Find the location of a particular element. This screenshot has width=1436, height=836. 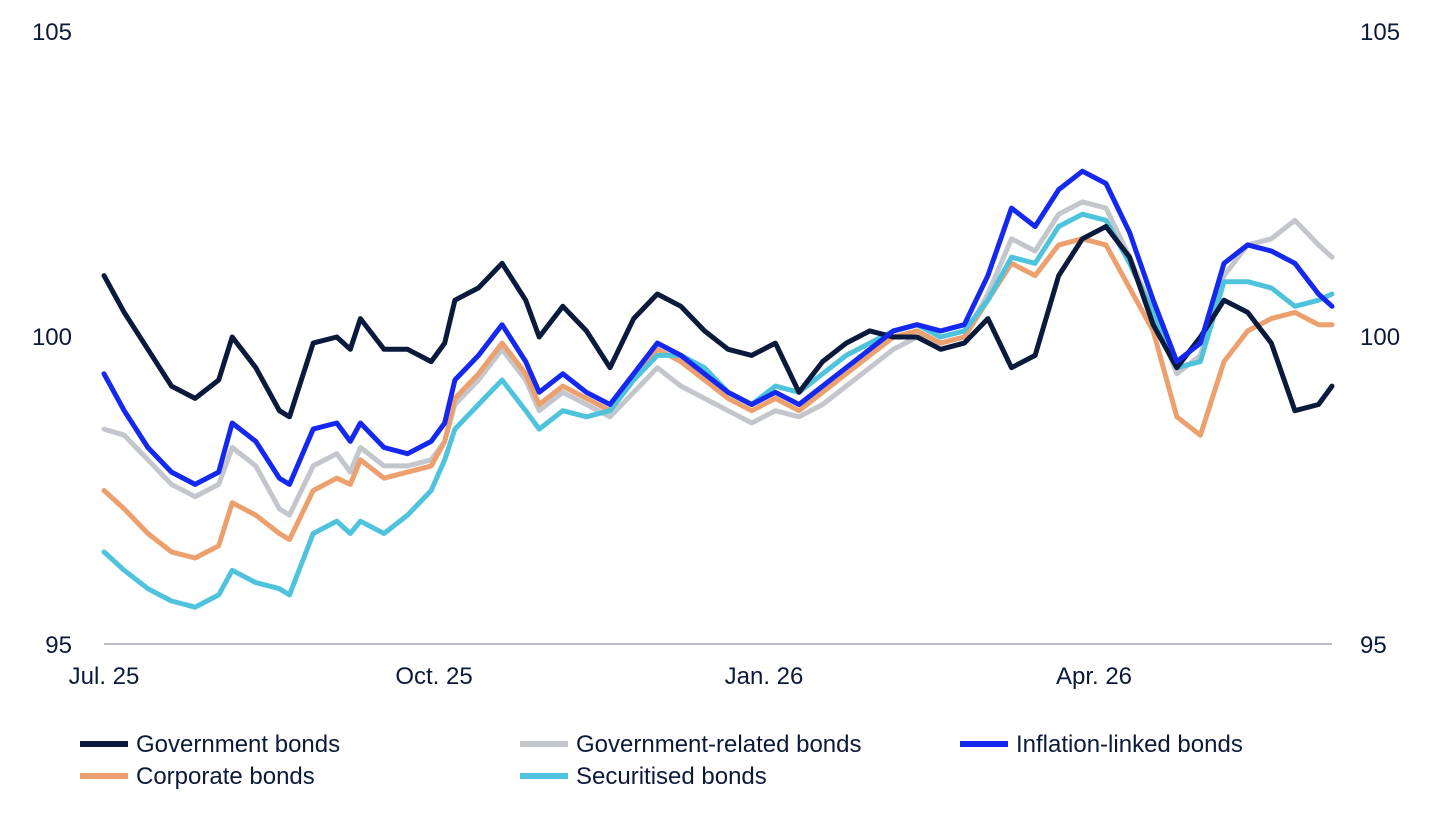

x-tick-oct-25: Oct. 25 is located at coordinates (433, 676).